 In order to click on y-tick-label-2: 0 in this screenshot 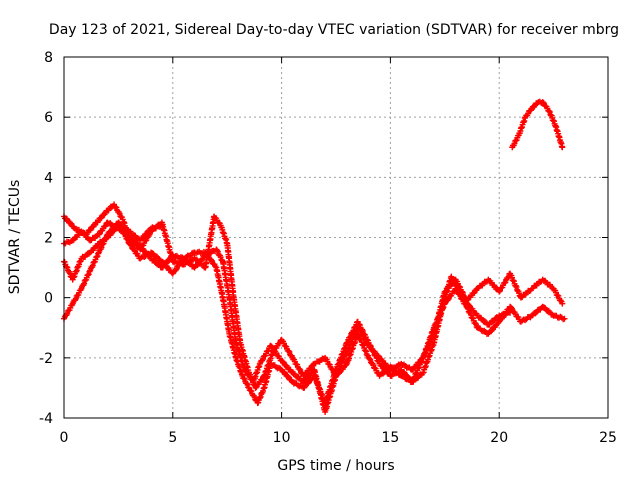, I will do `click(48, 299)`.